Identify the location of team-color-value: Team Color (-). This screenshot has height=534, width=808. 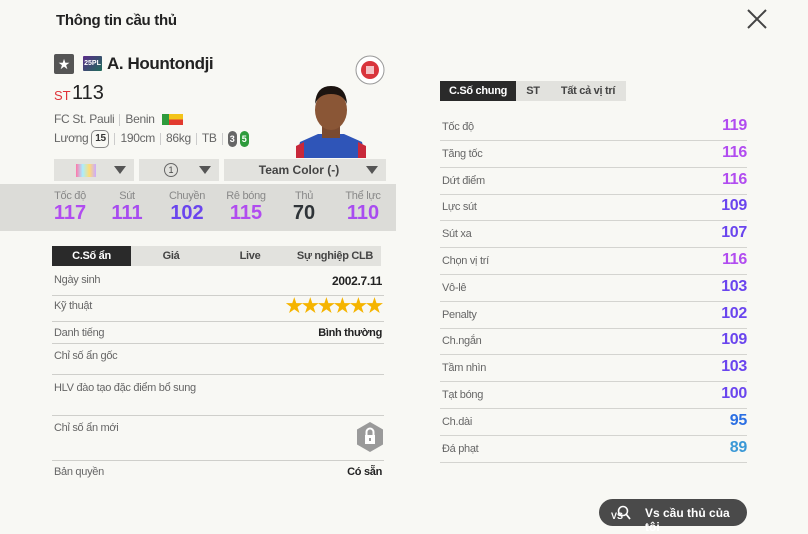
(299, 170).